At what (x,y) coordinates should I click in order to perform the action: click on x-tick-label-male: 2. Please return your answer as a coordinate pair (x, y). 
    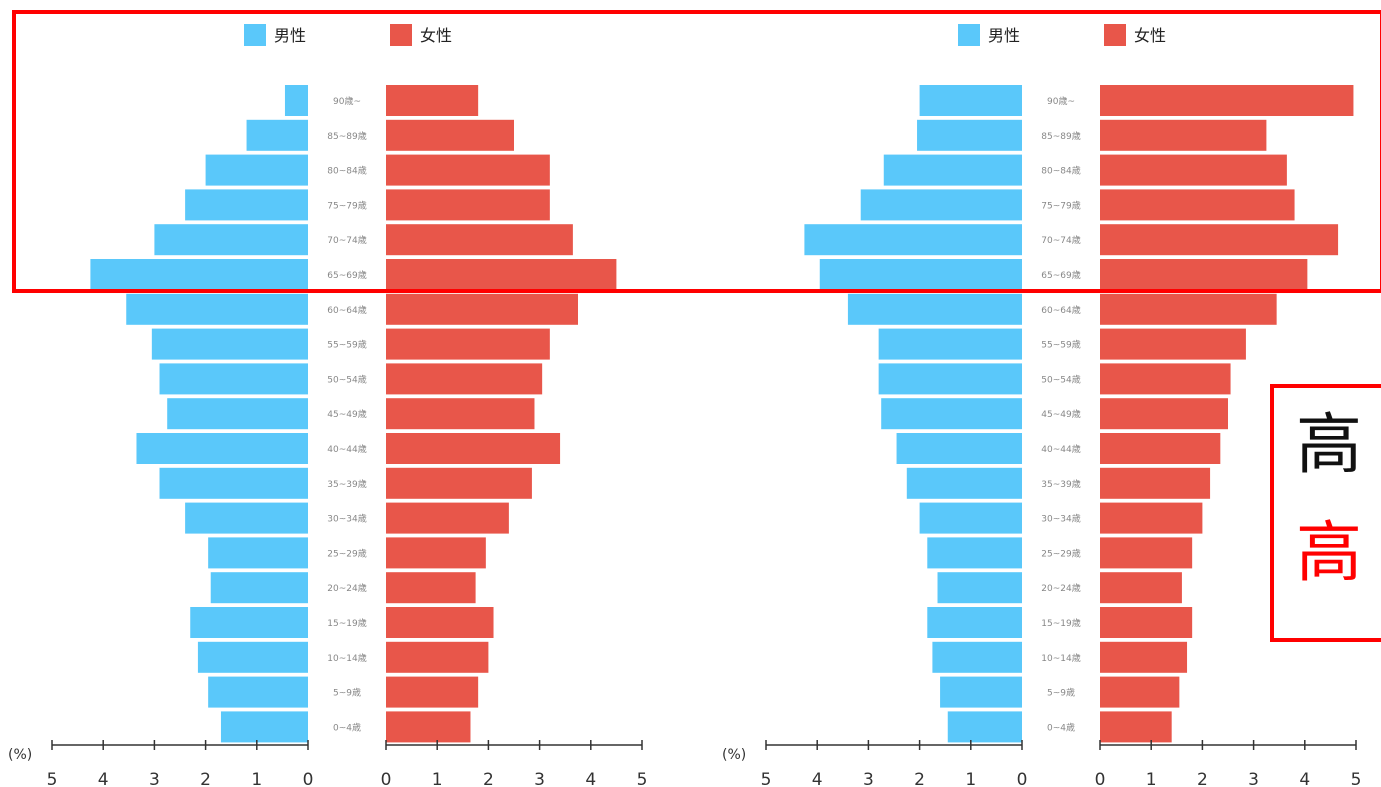
    Looking at the image, I should click on (919, 778).